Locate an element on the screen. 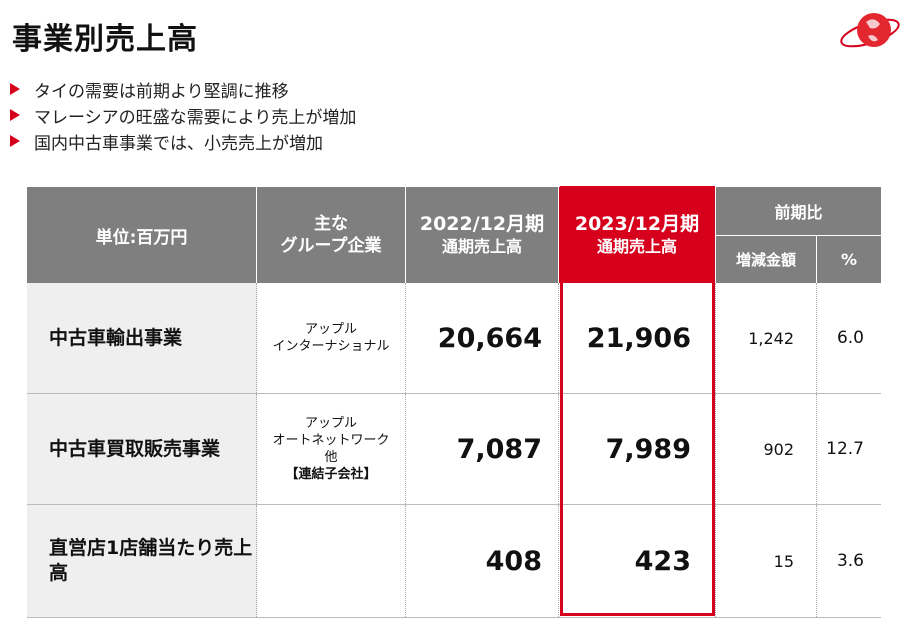  bullet-text: タイの需要は前期より堅調に推移 is located at coordinates (161, 91).